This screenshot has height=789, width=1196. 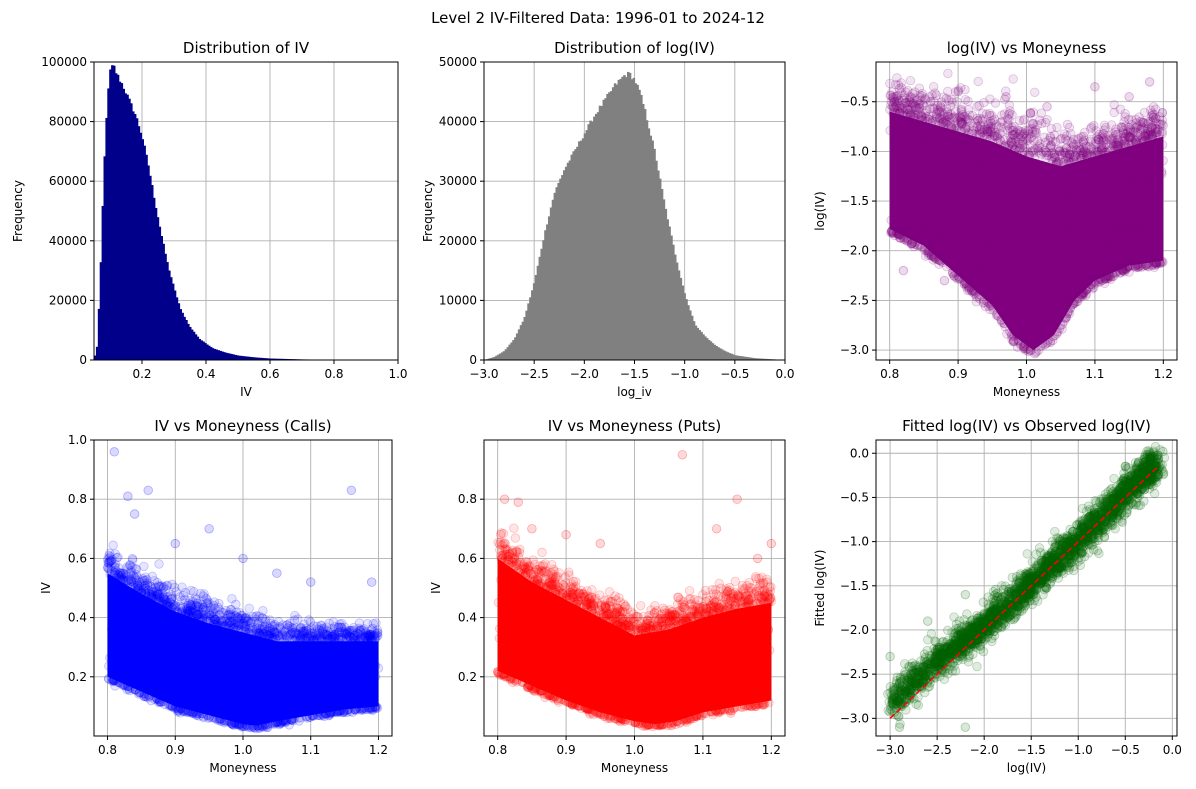 What do you see at coordinates (854, 300) in the screenshot?
I see `y-tick-label: −2.5` at bounding box center [854, 300].